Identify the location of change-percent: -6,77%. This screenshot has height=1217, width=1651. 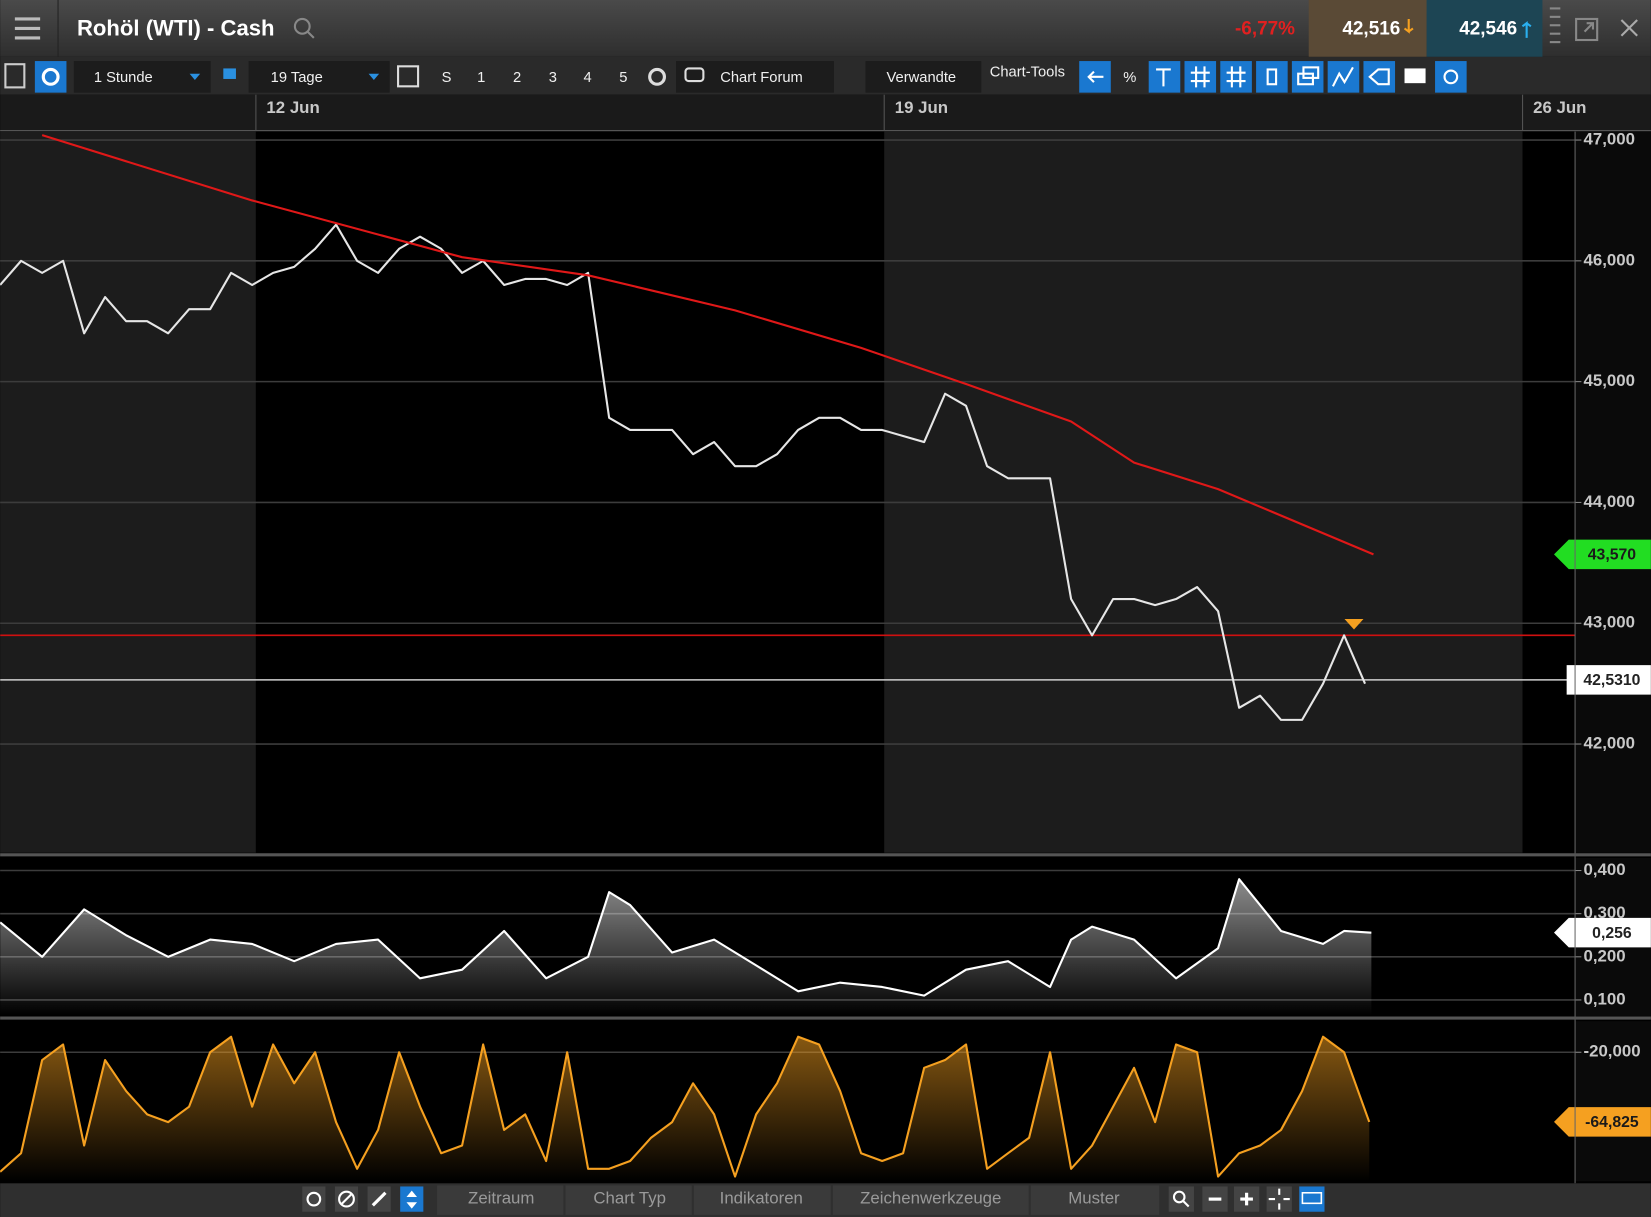
(1265, 28).